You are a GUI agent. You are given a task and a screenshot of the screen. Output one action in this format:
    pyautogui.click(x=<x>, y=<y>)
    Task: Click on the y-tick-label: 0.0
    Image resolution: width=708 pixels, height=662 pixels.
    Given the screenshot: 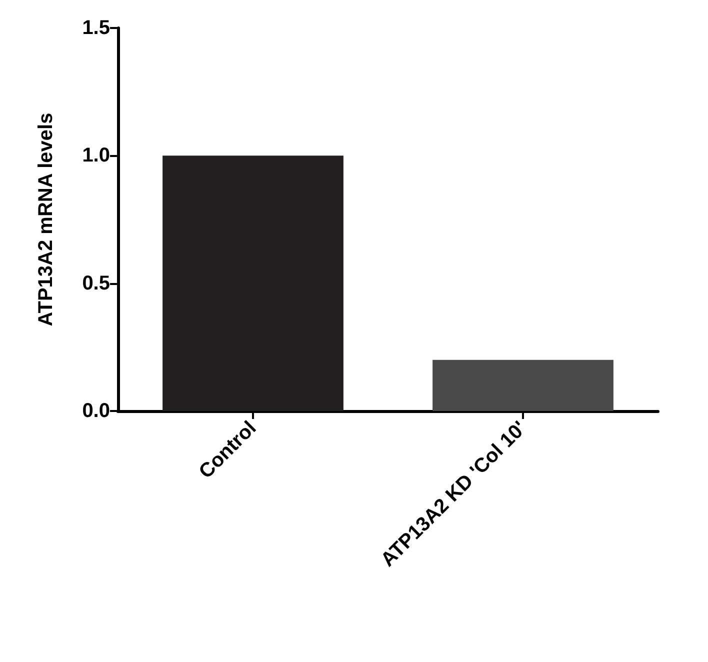 What is the action you would take?
    pyautogui.click(x=96, y=411)
    